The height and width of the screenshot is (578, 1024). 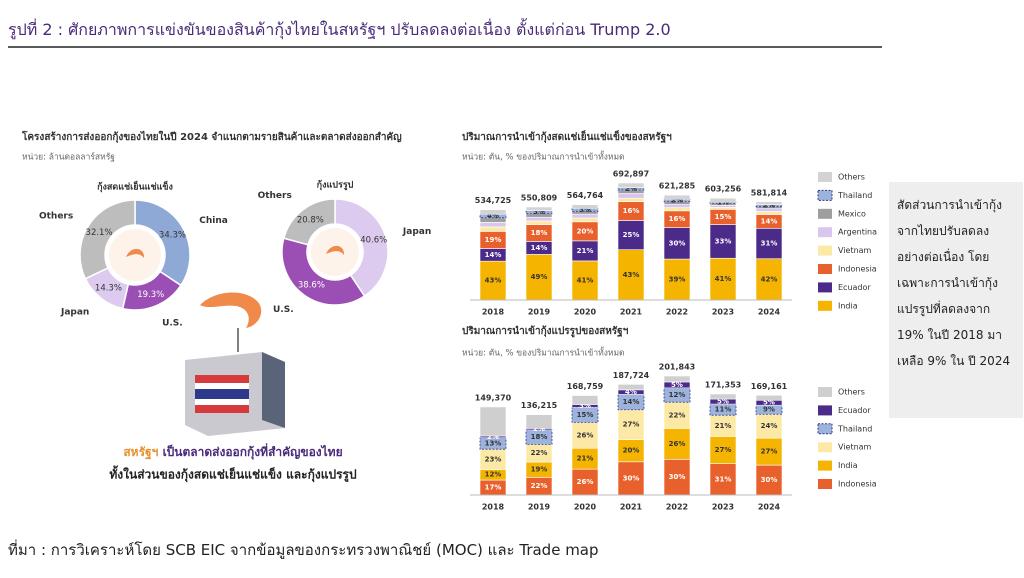 I want to click on segment-label: 41%, so click(x=585, y=280).